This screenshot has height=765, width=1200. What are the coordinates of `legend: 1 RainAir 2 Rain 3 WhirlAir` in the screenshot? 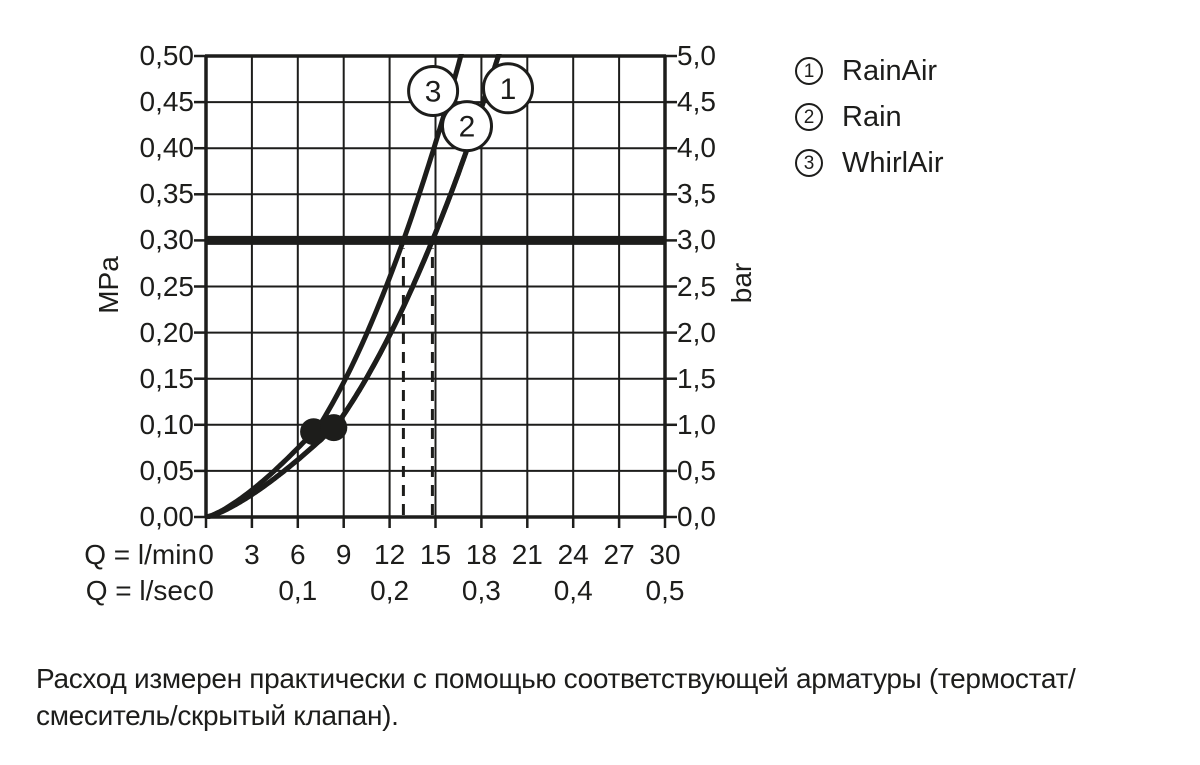 It's located at (869, 117).